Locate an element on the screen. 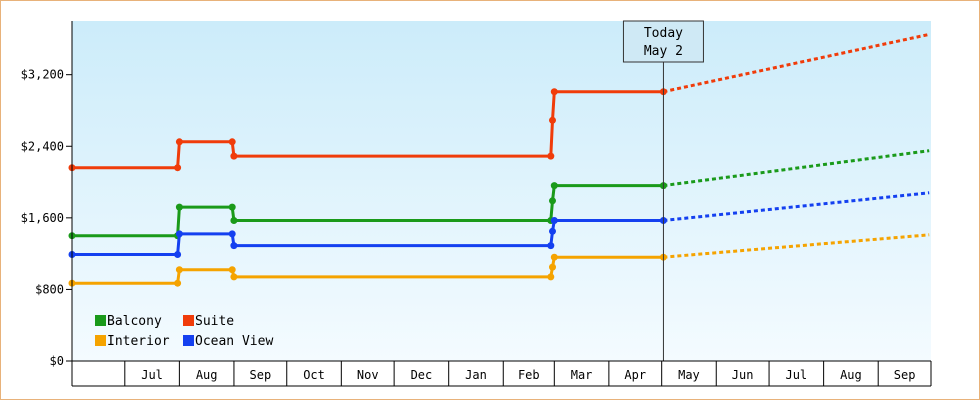 The height and width of the screenshot is (401, 980). legend-label-interior: Interior is located at coordinates (138, 341).